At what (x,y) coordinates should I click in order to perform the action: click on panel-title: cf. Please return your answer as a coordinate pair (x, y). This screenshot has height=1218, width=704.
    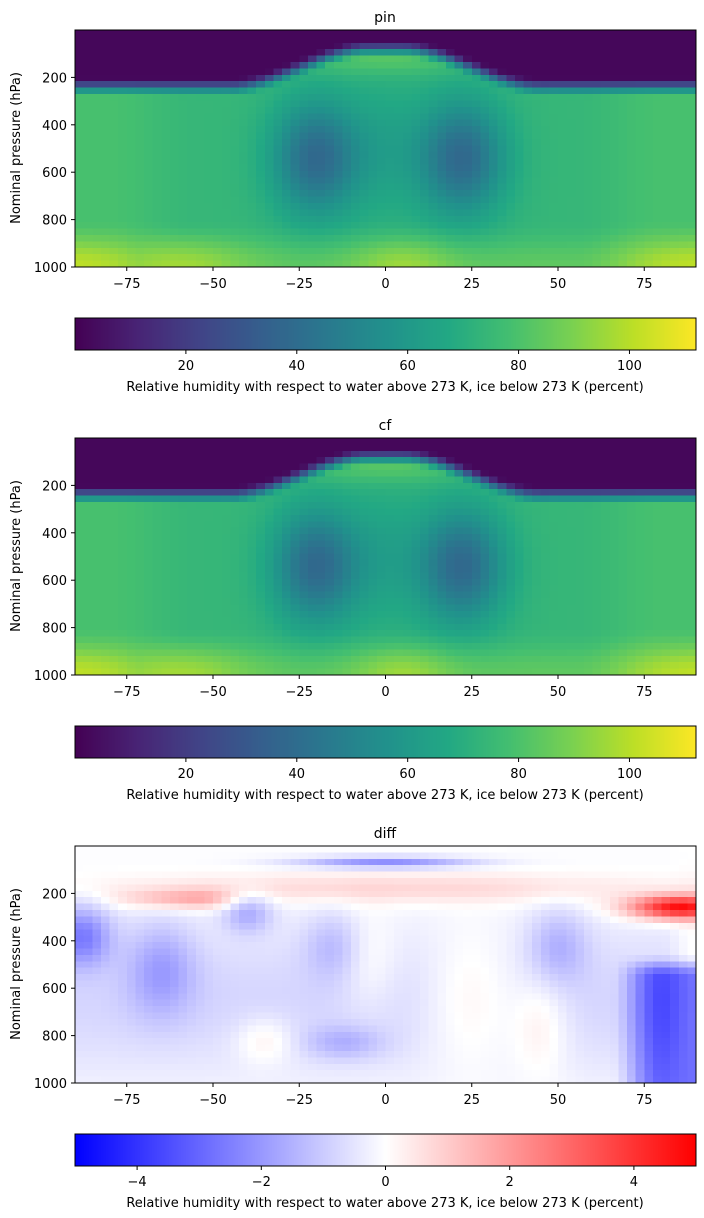
    Looking at the image, I should click on (386, 426).